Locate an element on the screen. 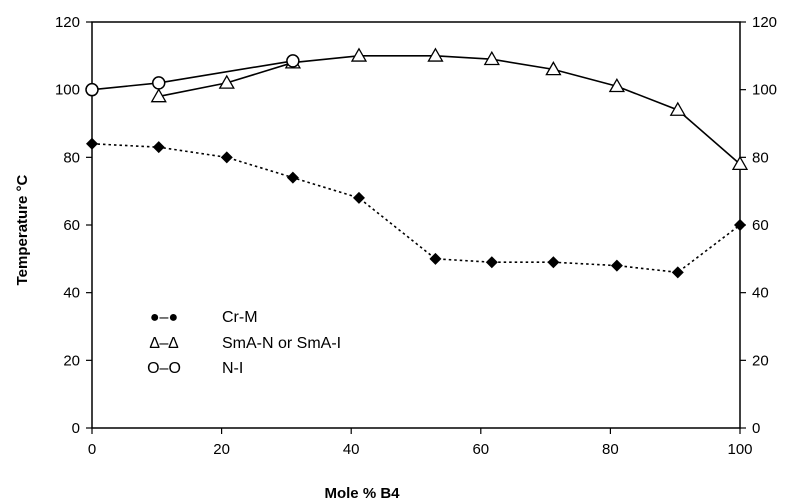 This screenshot has width=790, height=504. y-right-tick-label: 60 is located at coordinates (760, 225).